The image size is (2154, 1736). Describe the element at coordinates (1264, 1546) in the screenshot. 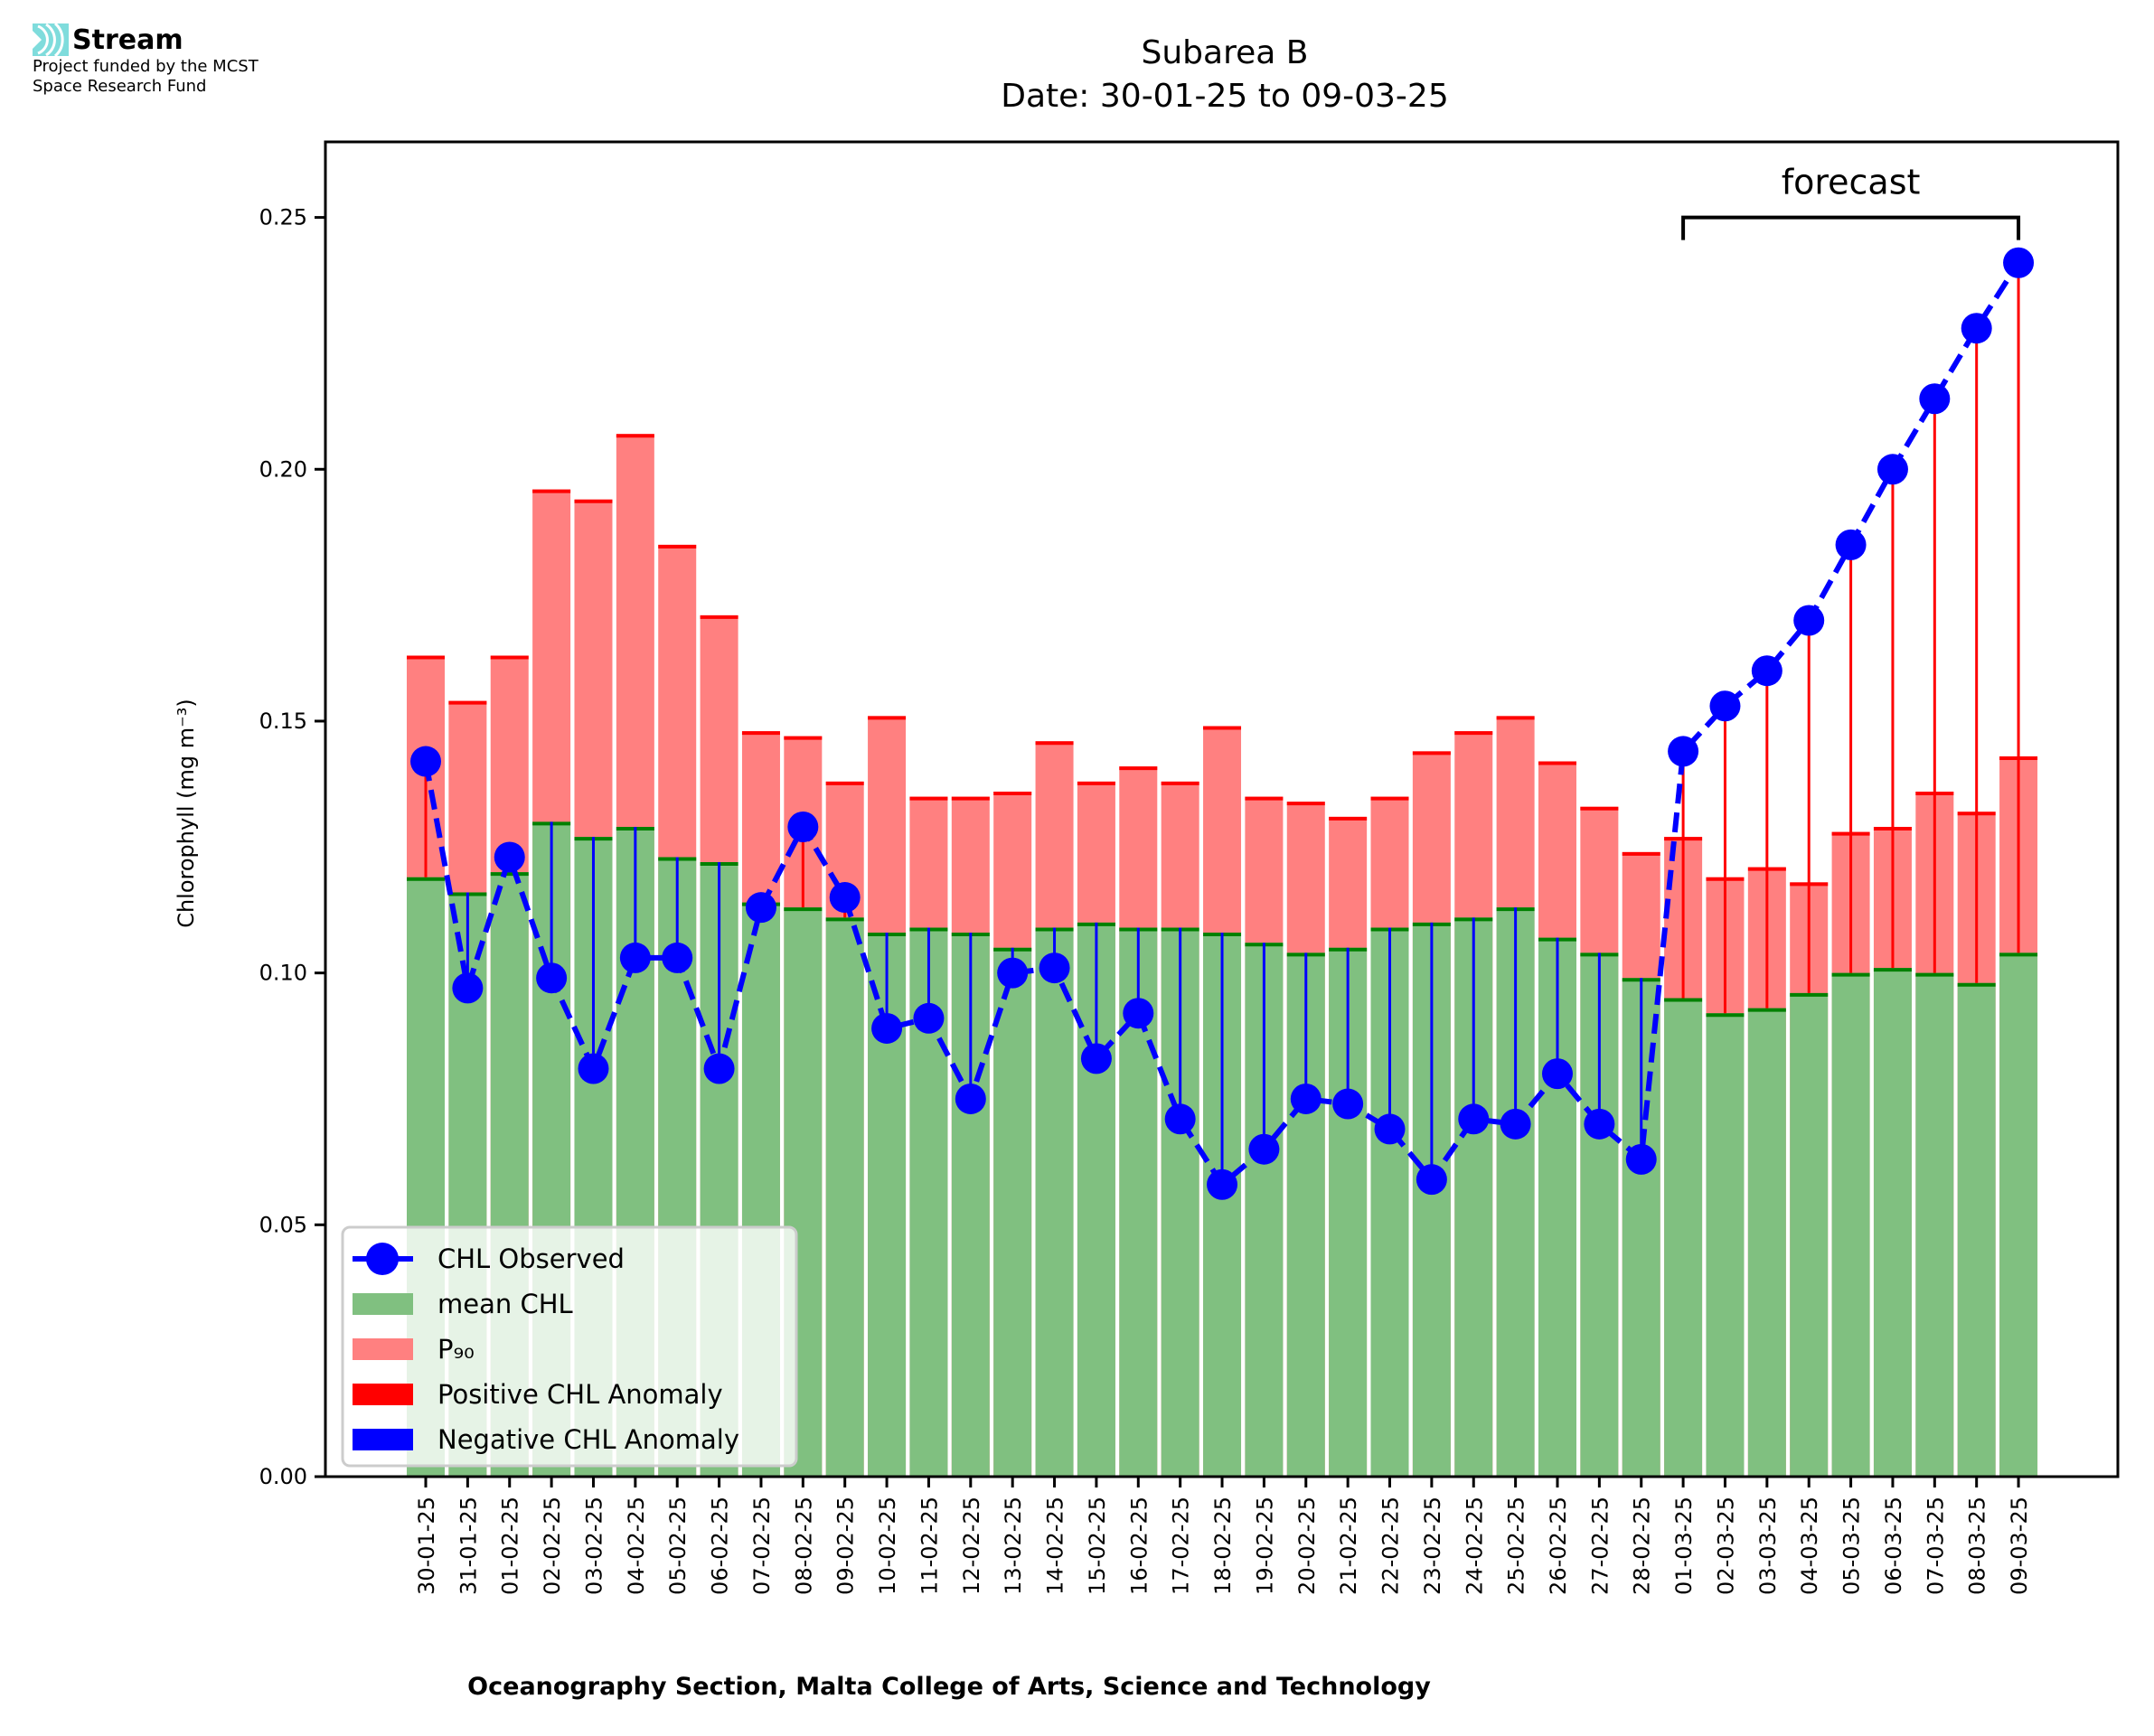

I see `x-tick-label: 19-02-25` at that location.